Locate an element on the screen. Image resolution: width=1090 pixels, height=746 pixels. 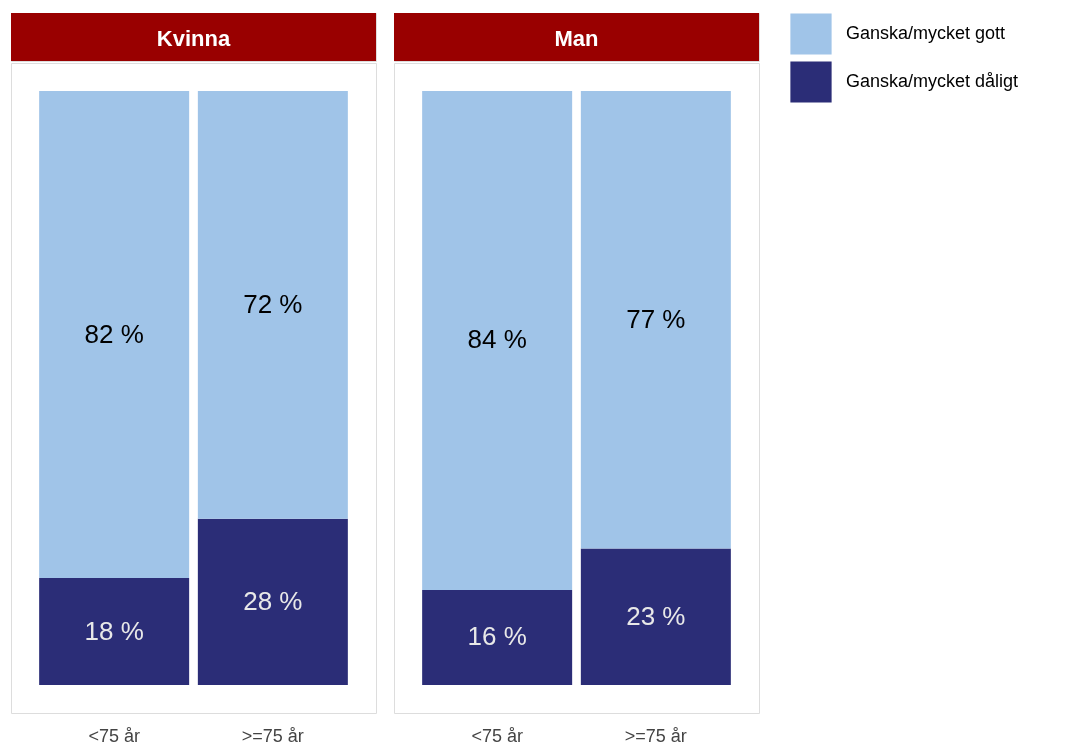
data-label: 23 % is located at coordinates (656, 615).